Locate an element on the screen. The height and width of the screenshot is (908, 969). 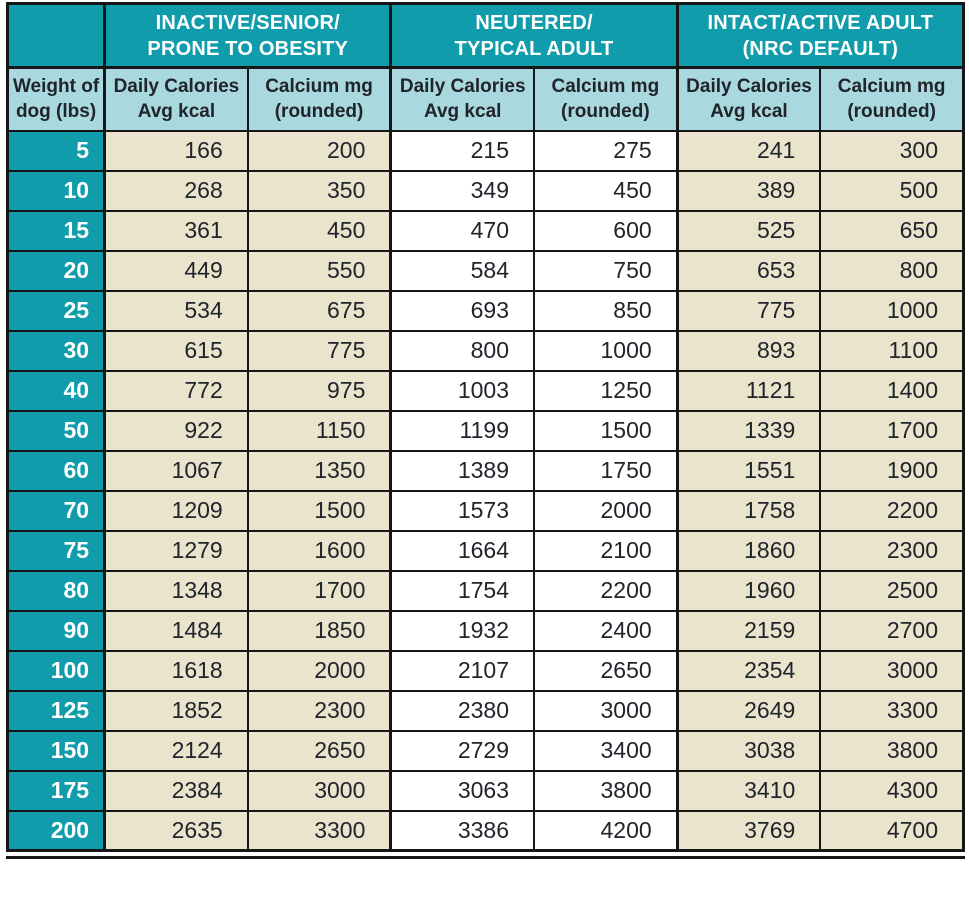
table-row: 60 1067 1350 1389 1750 1551 1900 is located at coordinates (485, 470).